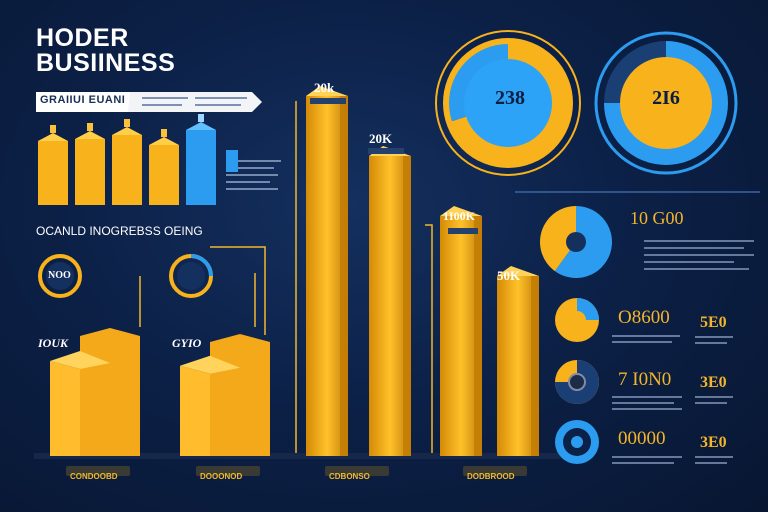 The image size is (768, 512). What do you see at coordinates (232, 161) in the screenshot?
I see `small-blue-block` at bounding box center [232, 161].